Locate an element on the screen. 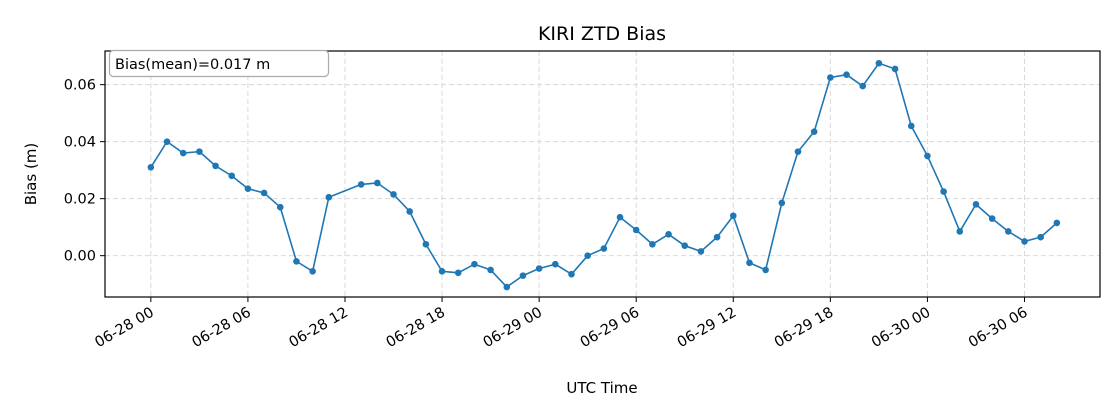  chart-title: KIRI ZTD Bias is located at coordinates (602, 34).